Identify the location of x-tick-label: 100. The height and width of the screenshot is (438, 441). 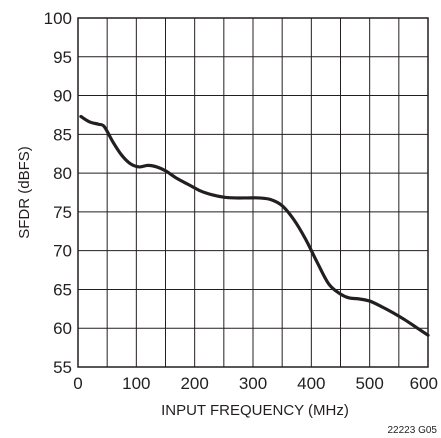
(136, 383).